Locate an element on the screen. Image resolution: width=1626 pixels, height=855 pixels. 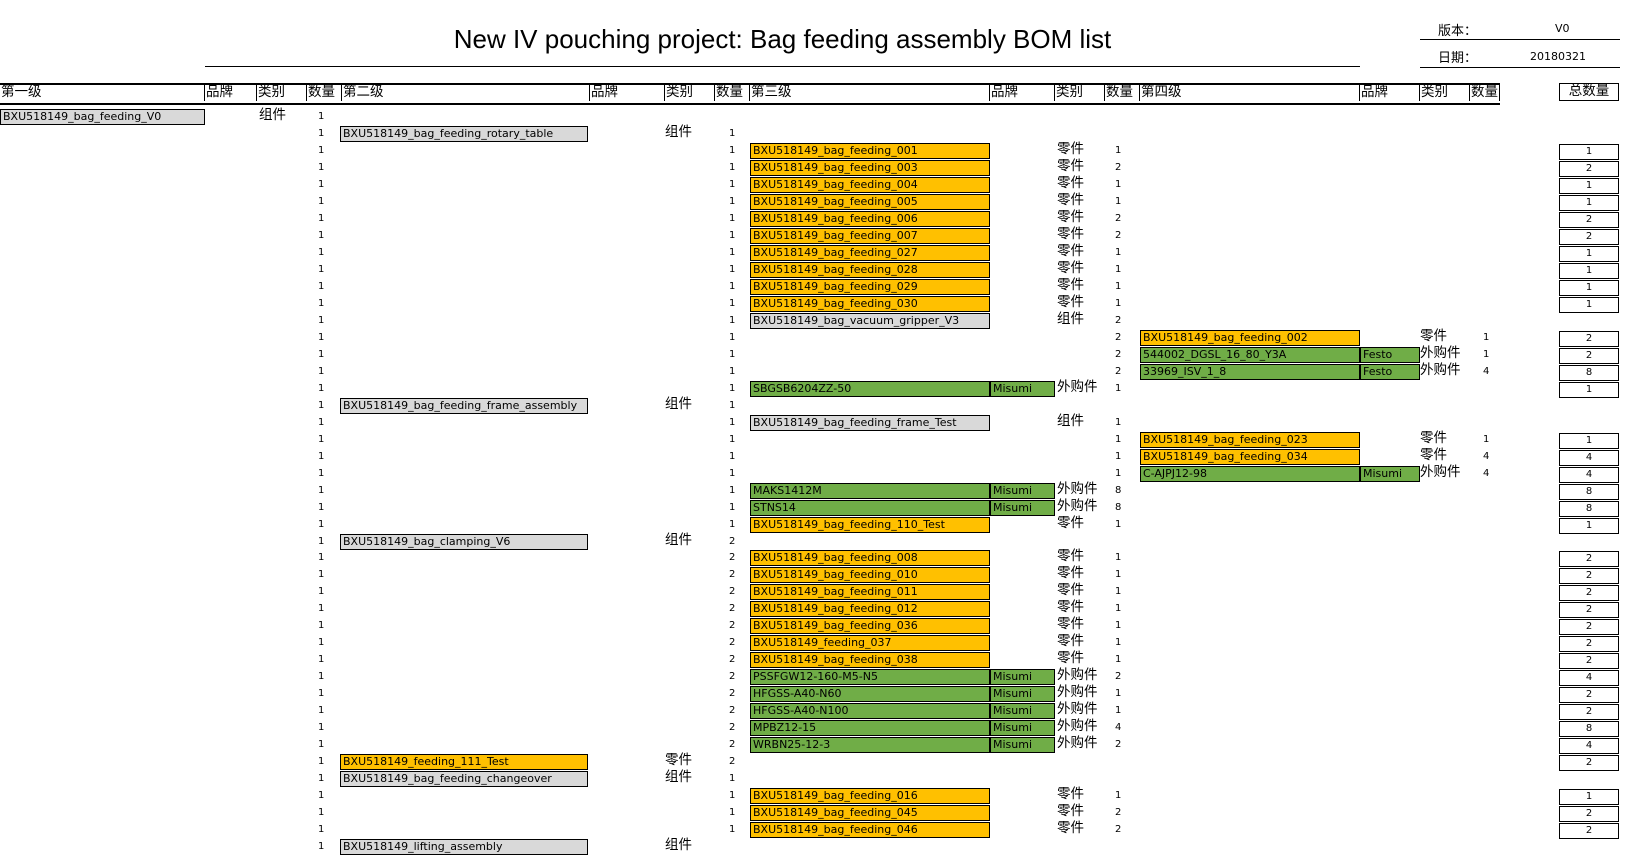
part-cell: BXU518149_lifting_assembly is located at coordinates (464, 847).